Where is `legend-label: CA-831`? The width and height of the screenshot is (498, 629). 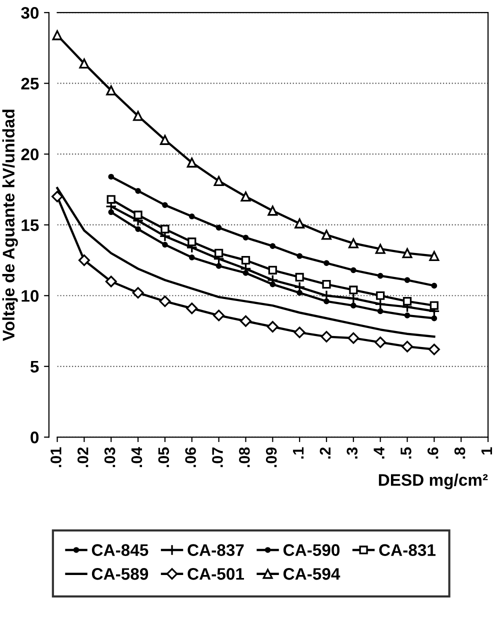 legend-label: CA-831 is located at coordinates (407, 550).